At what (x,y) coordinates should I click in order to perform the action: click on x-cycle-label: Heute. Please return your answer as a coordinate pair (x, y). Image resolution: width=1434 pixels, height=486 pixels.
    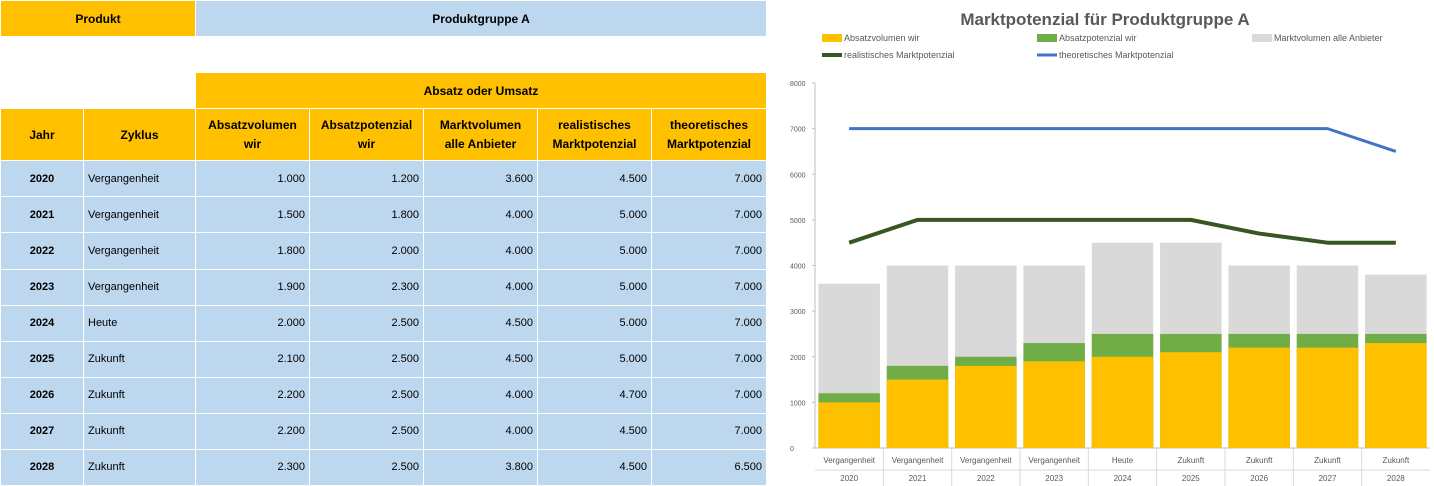
    Looking at the image, I should click on (1123, 460).